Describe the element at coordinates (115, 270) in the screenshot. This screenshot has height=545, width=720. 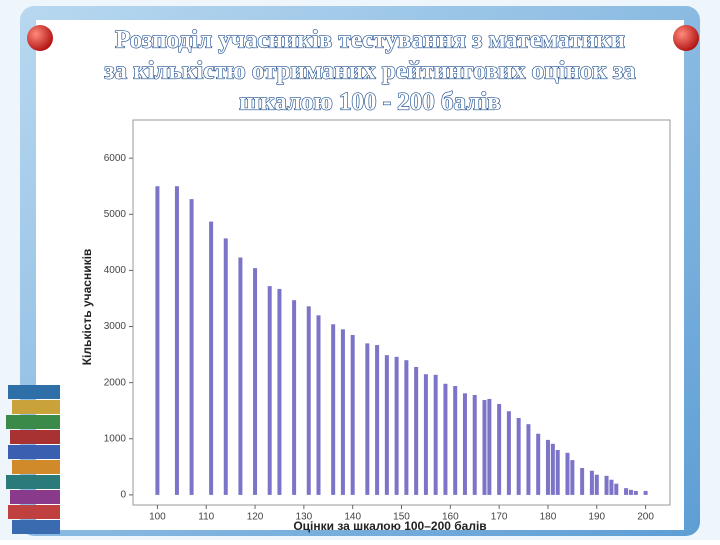
I see `y-tick-label: 4000` at that location.